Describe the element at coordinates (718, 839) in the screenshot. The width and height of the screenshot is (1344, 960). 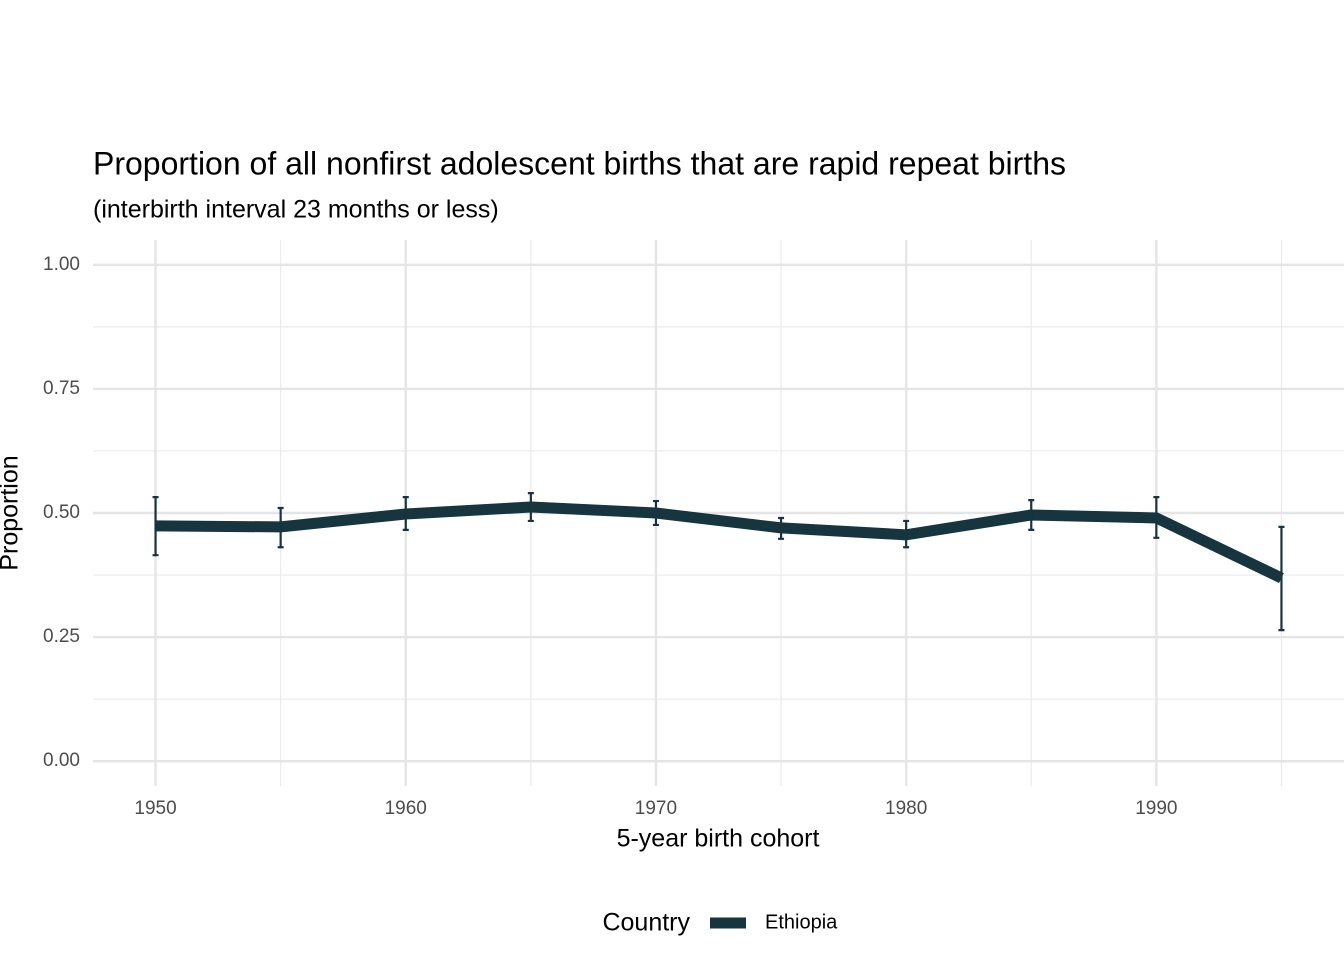
I see `x-axis-label: 5-year birth cohort` at that location.